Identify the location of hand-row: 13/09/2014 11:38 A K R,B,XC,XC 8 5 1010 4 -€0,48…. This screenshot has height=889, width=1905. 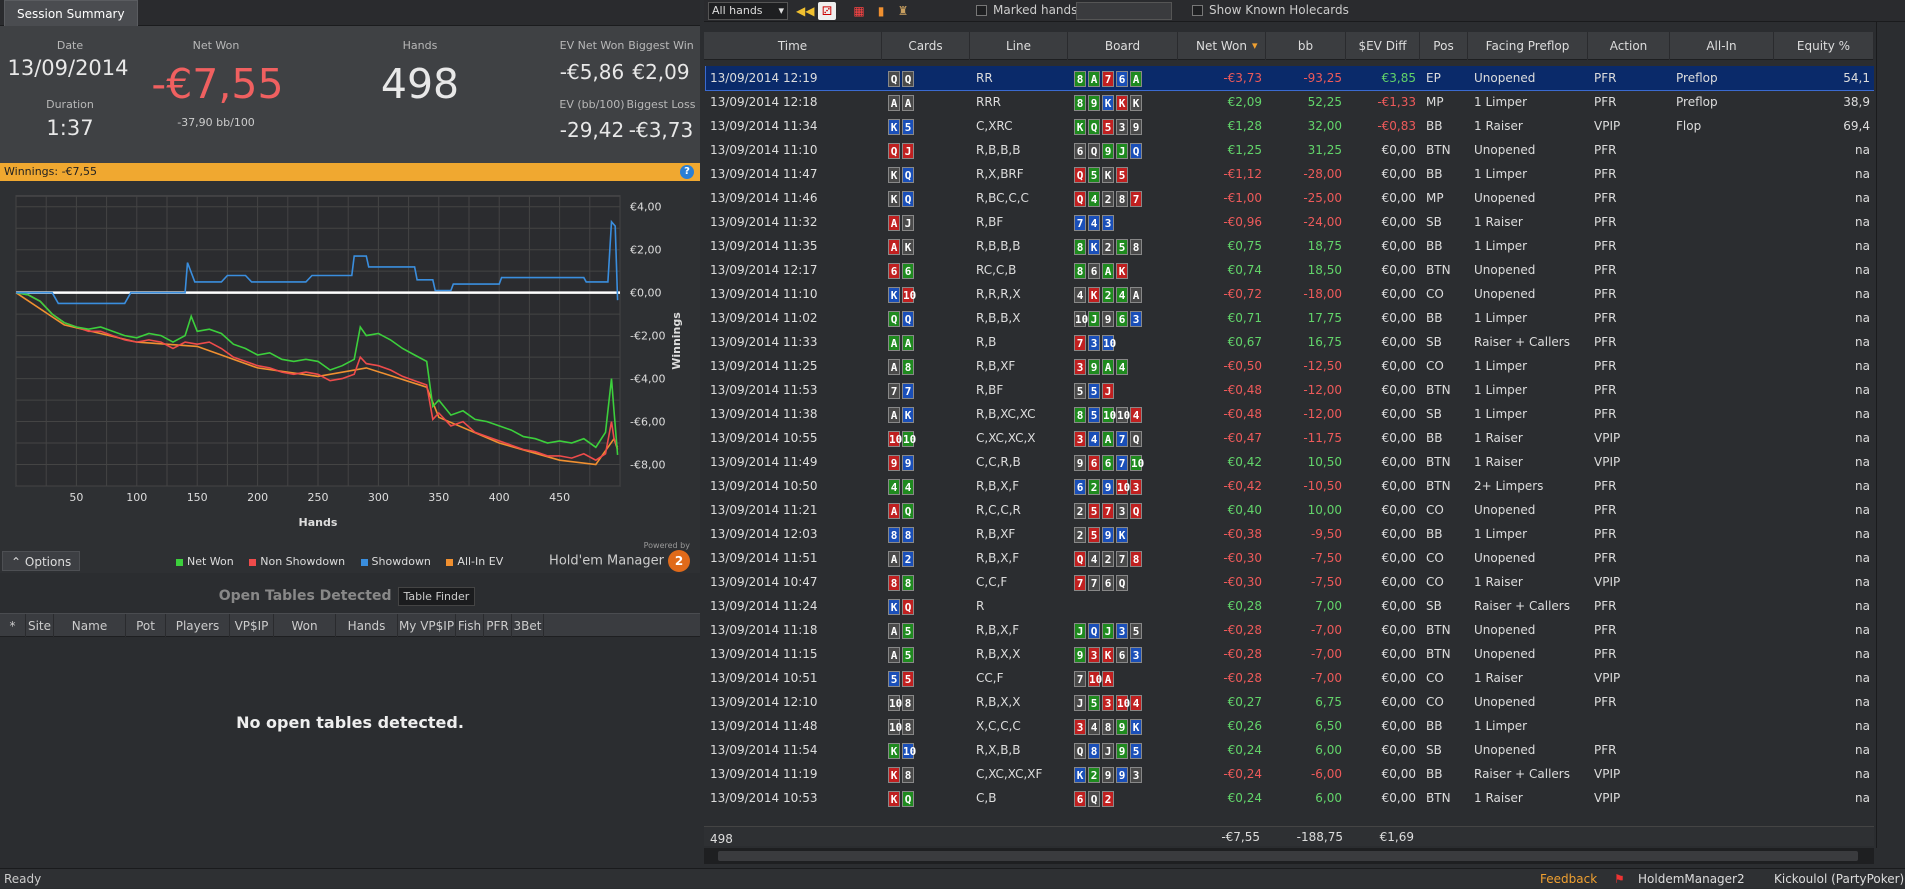
(1290, 414).